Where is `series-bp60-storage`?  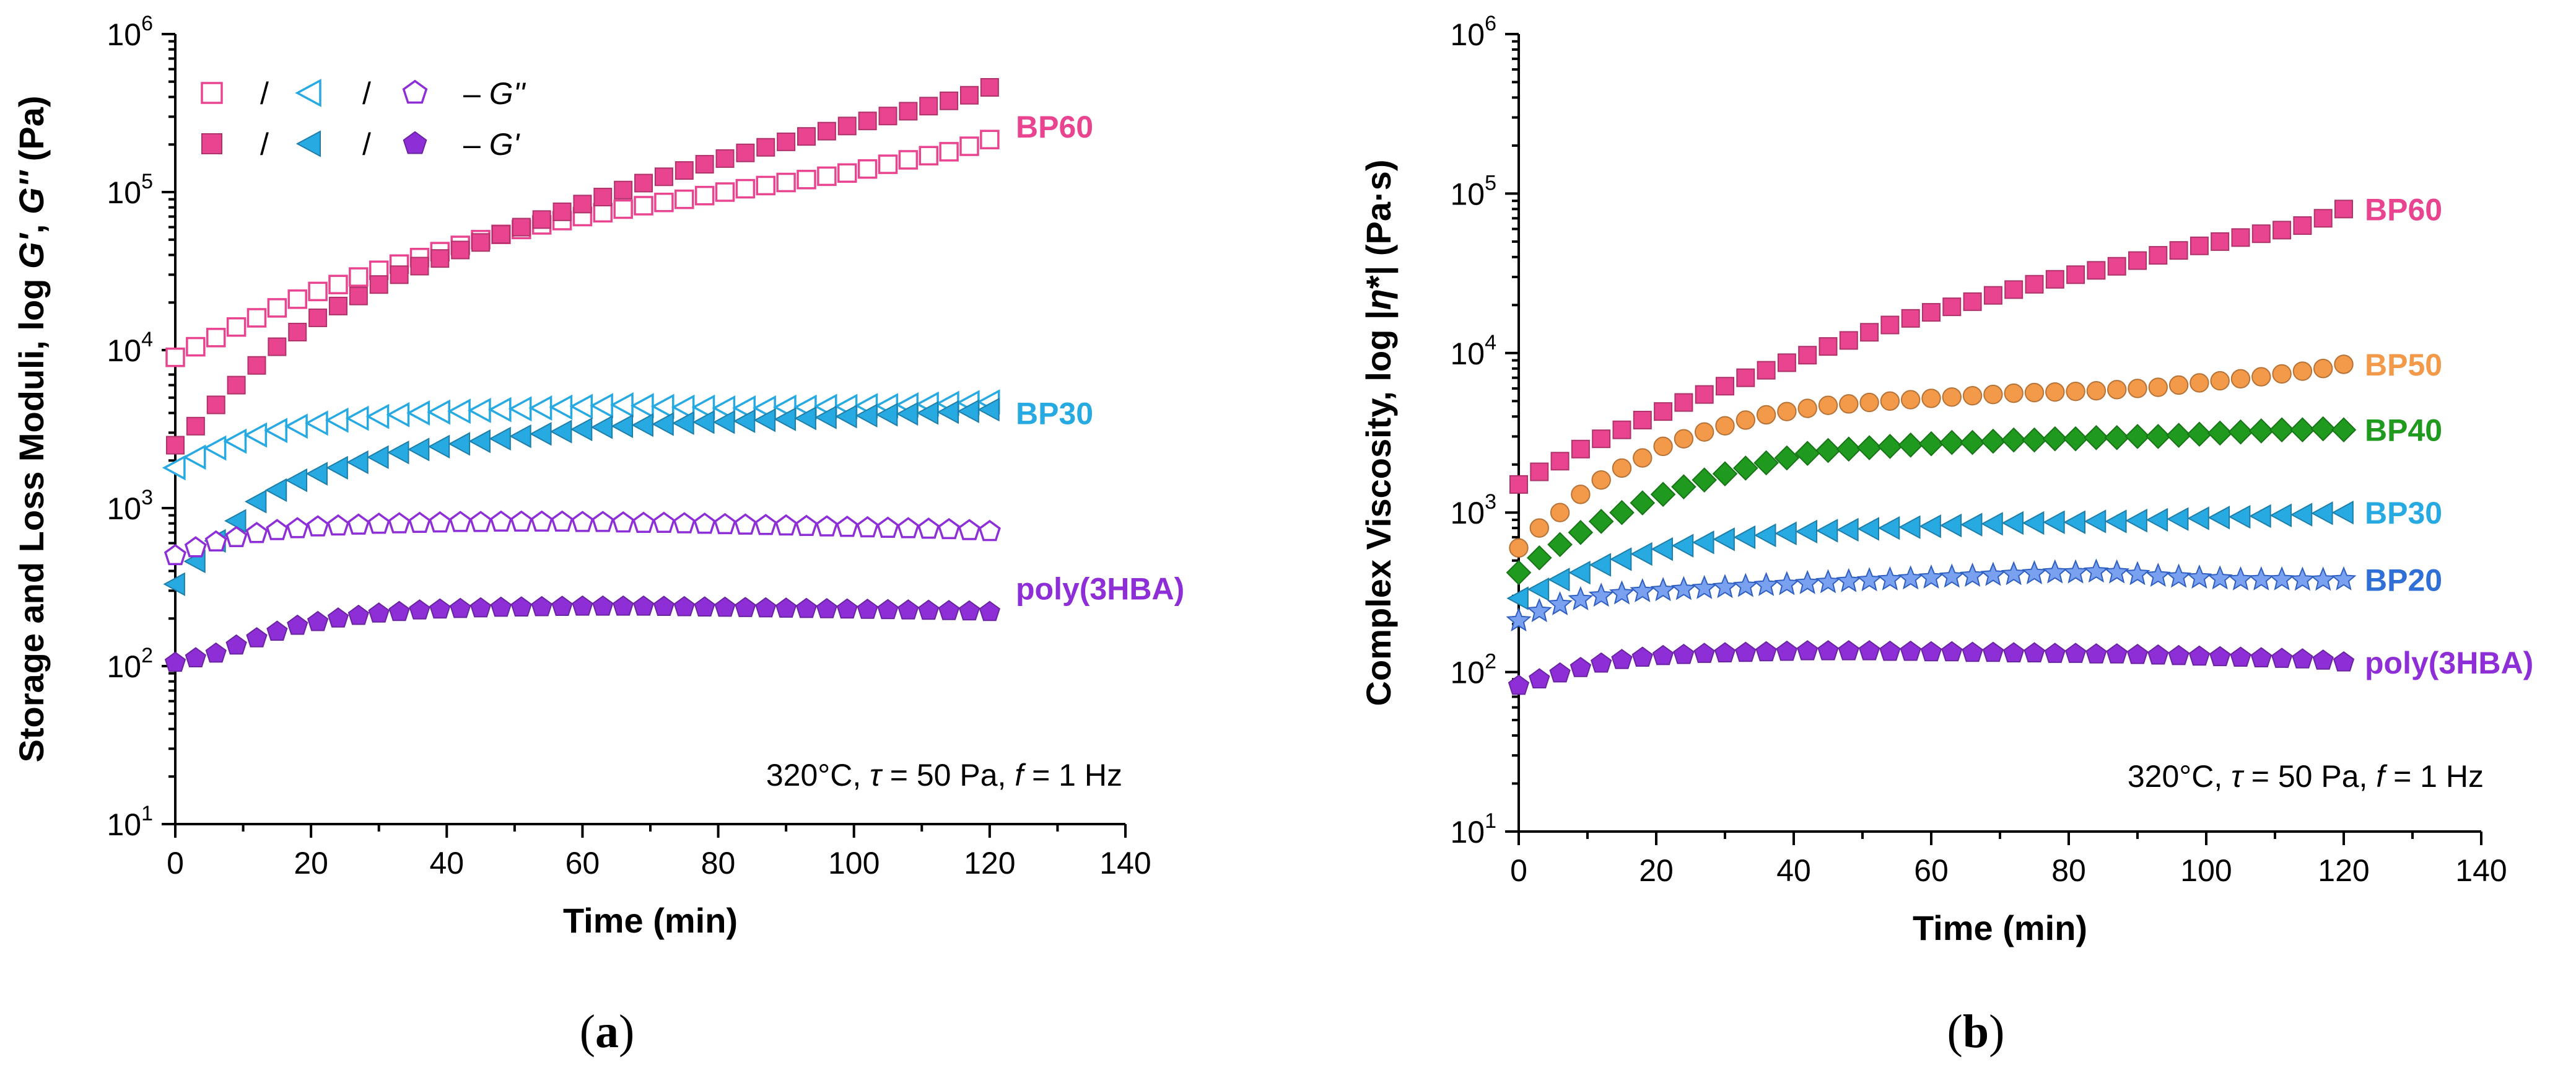 series-bp60-storage is located at coordinates (582, 266).